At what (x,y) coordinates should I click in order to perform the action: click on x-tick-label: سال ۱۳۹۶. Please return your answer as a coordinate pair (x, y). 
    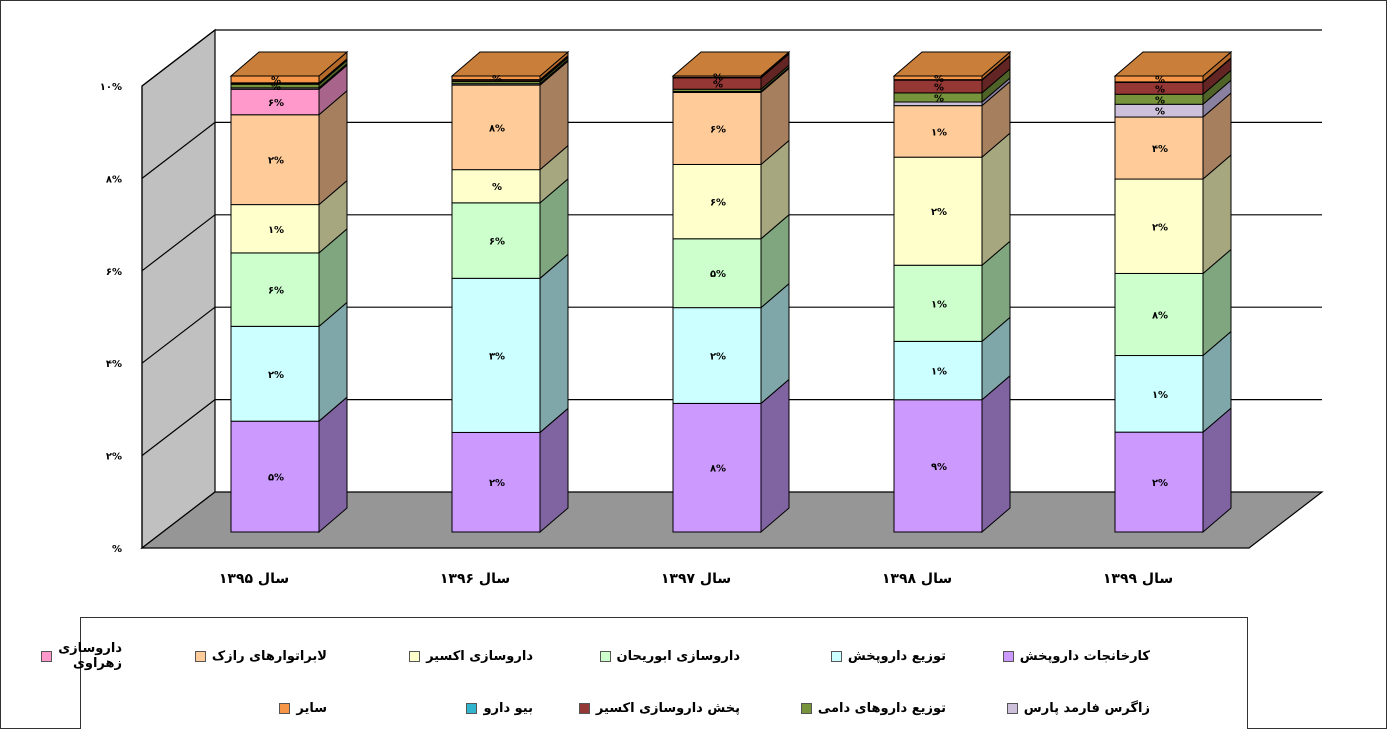
    Looking at the image, I should click on (475, 579).